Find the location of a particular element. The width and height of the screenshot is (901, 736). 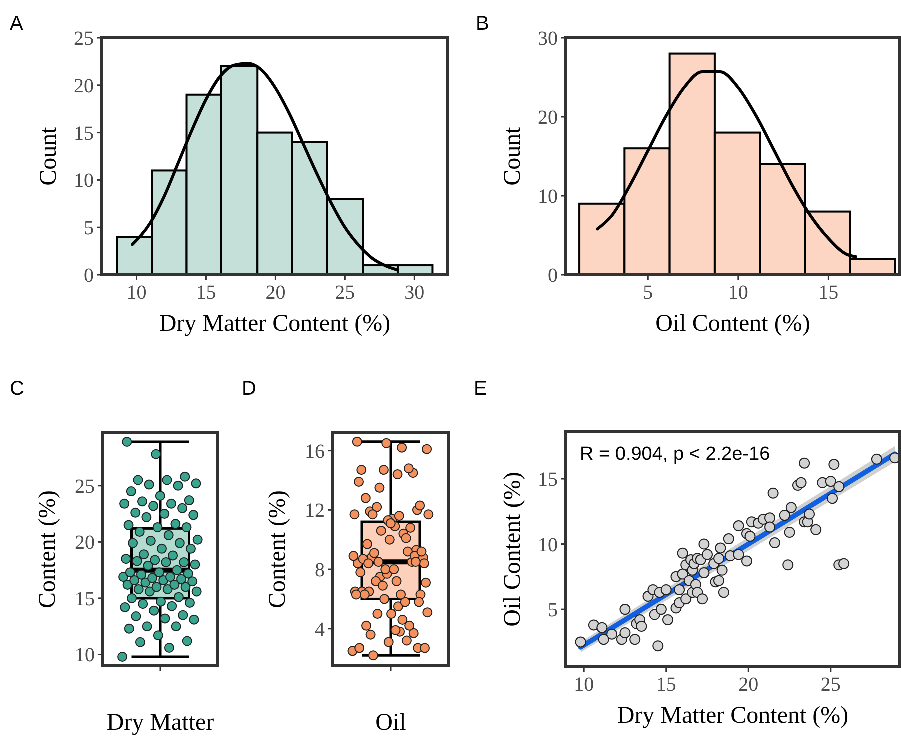

chart-title: E is located at coordinates (481, 389).